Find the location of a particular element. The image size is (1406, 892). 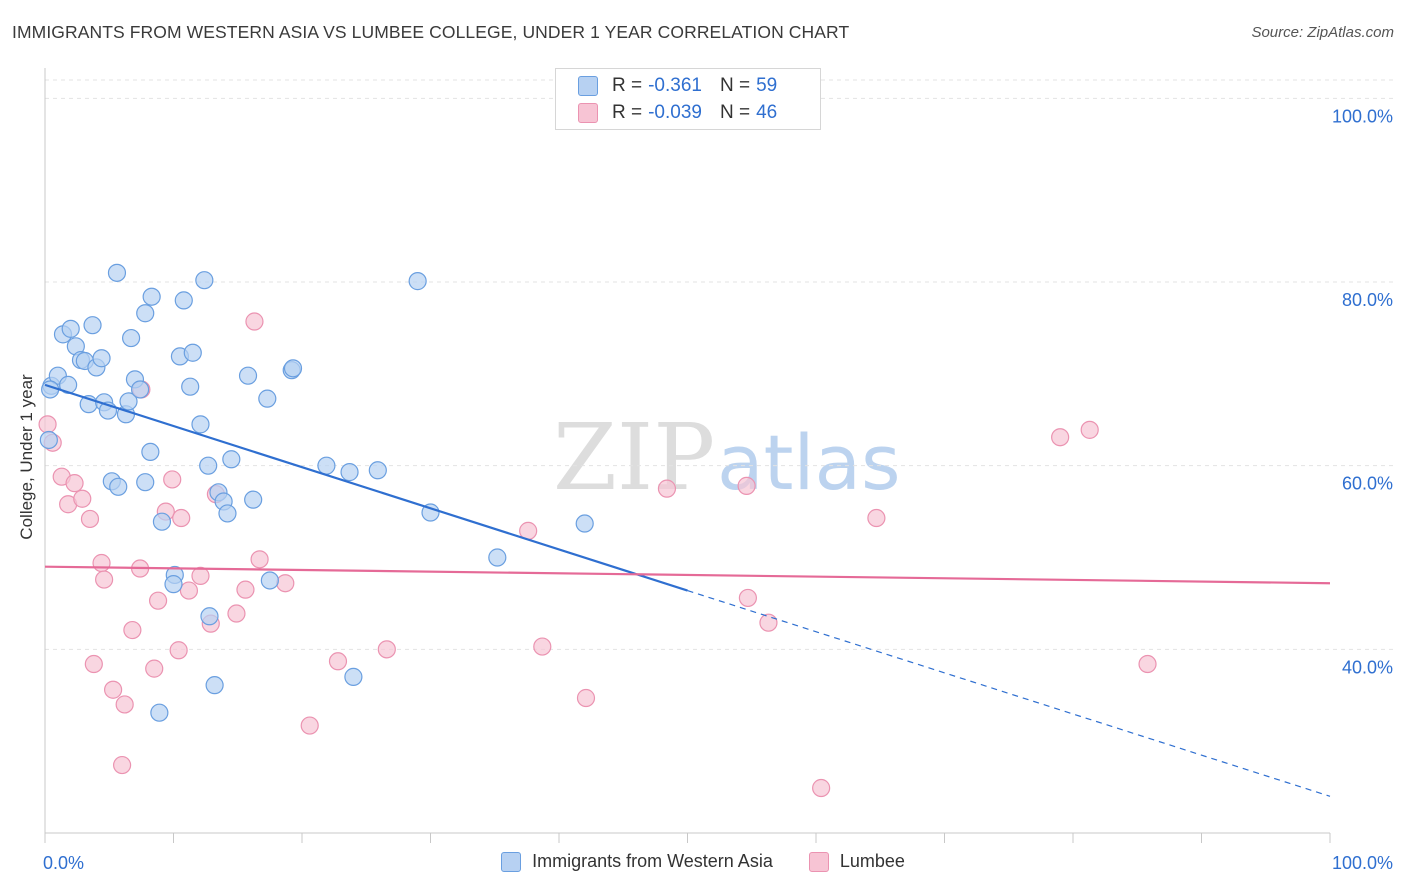

legend-item-lumbee: Lumbee is located at coordinates (856, 861).